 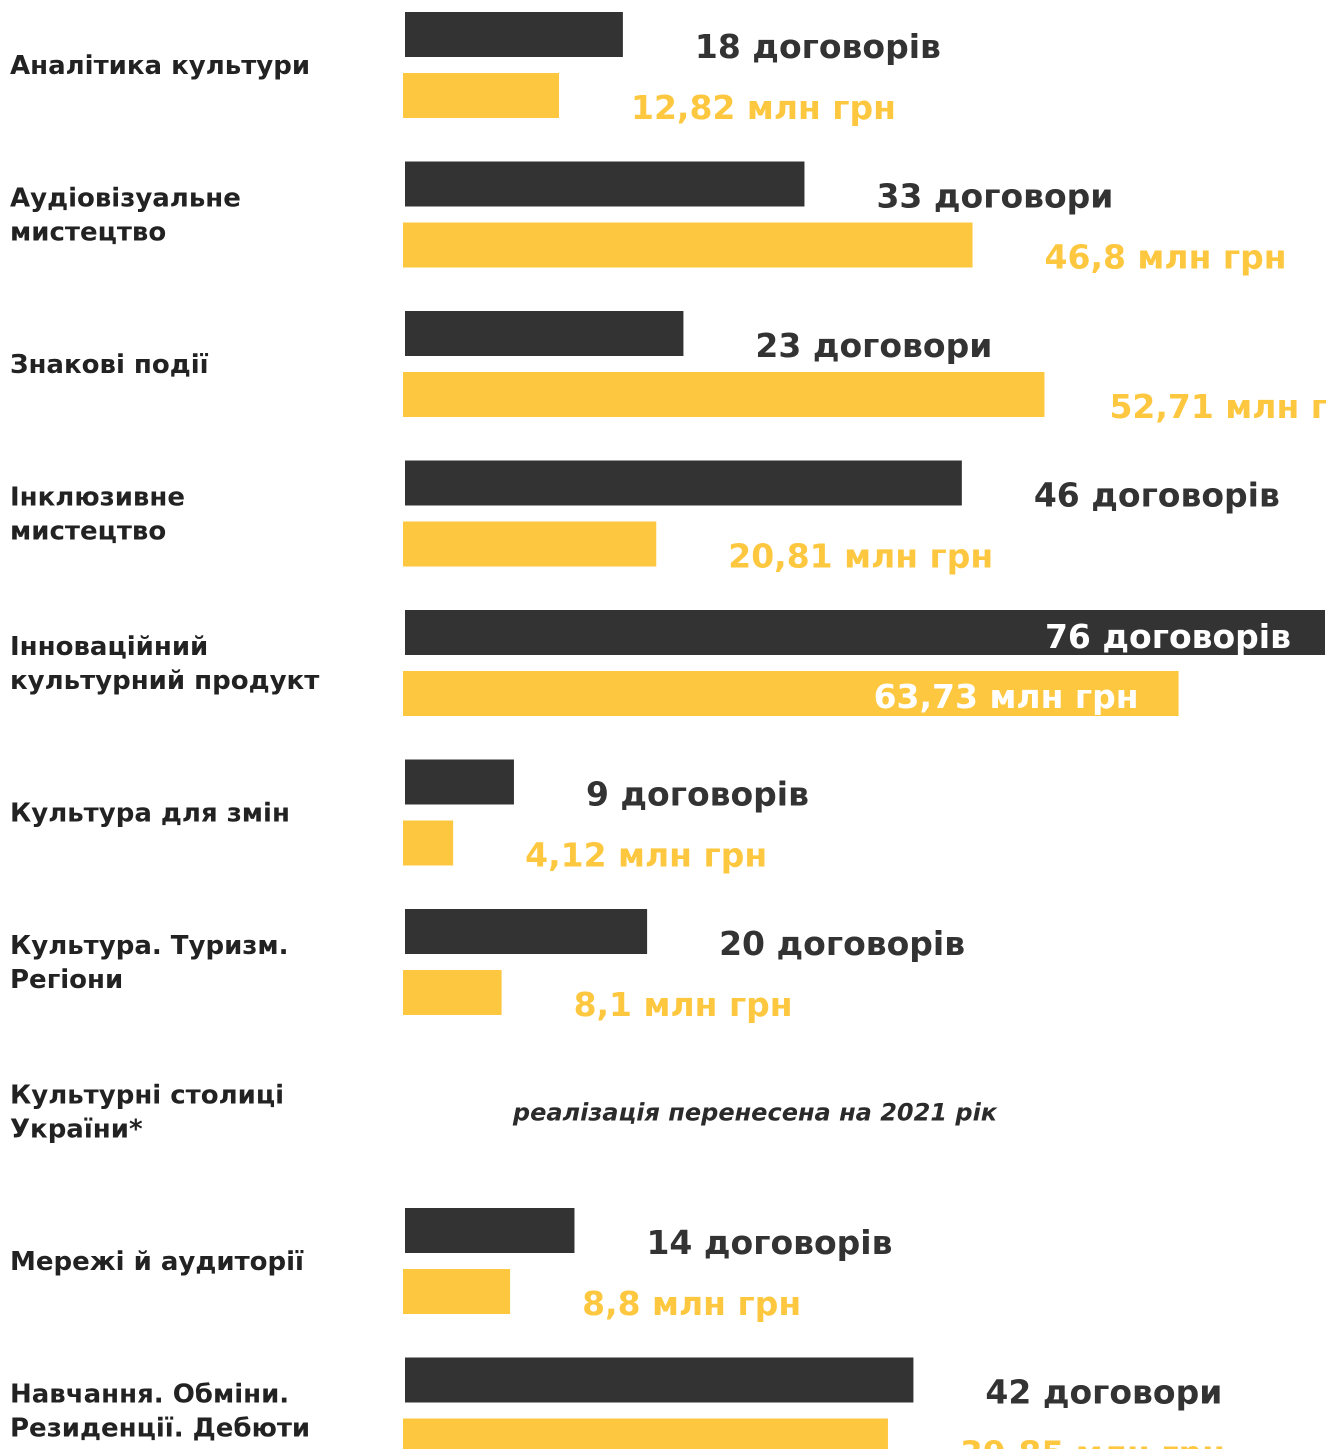 I want to click on contracts-value-label: 46 договорів, so click(x=1157, y=495).